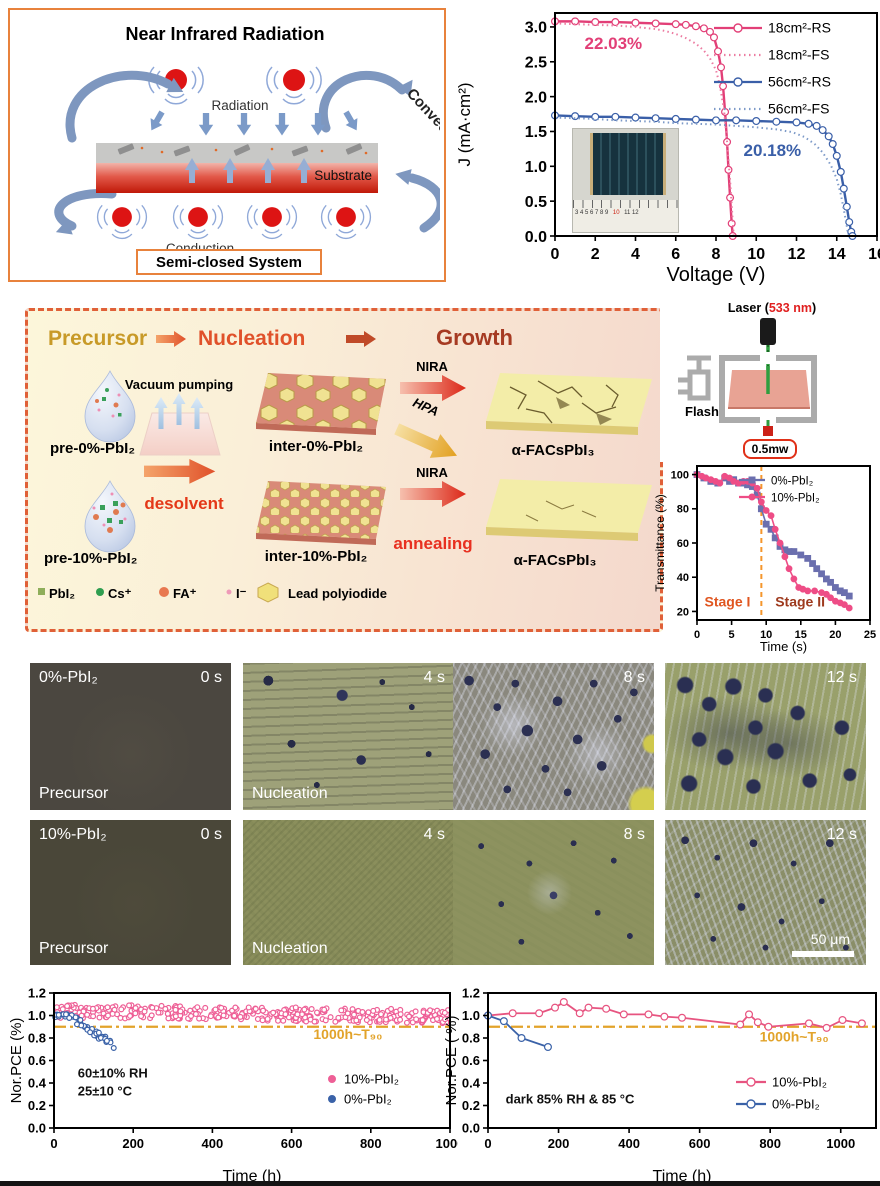 Image resolution: width=880 pixels, height=1186 pixels. I want to click on inter-10-substrate, so click(321, 513).